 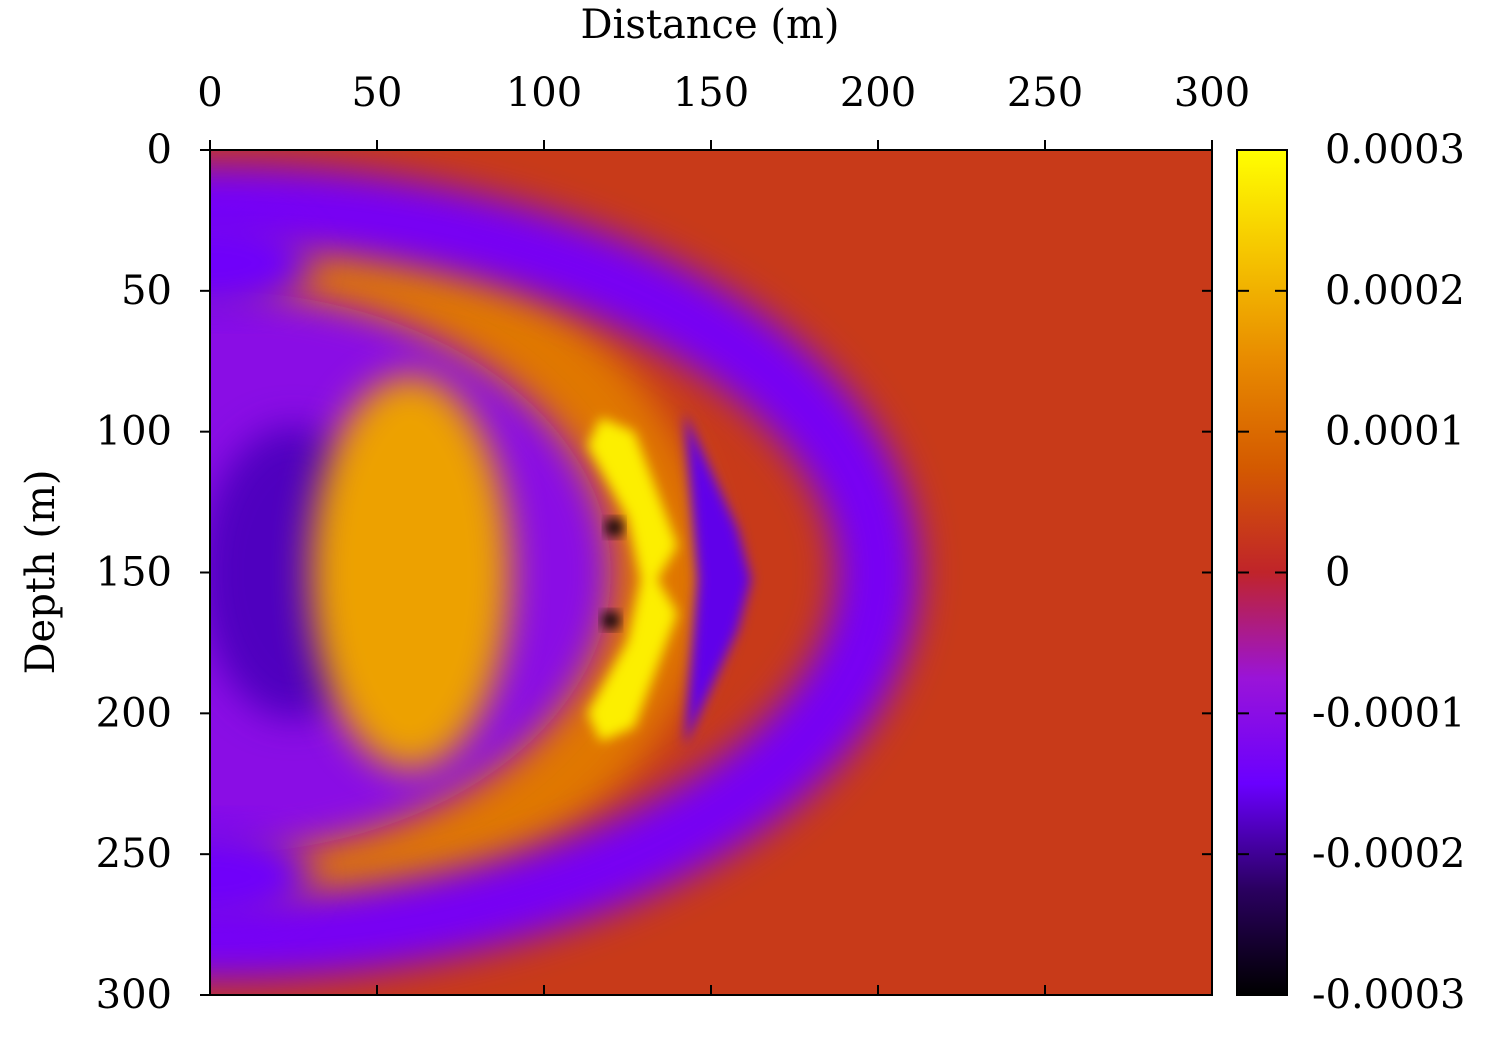 What do you see at coordinates (41, 571) in the screenshot?
I see `y-axis-title: Depth (m)` at bounding box center [41, 571].